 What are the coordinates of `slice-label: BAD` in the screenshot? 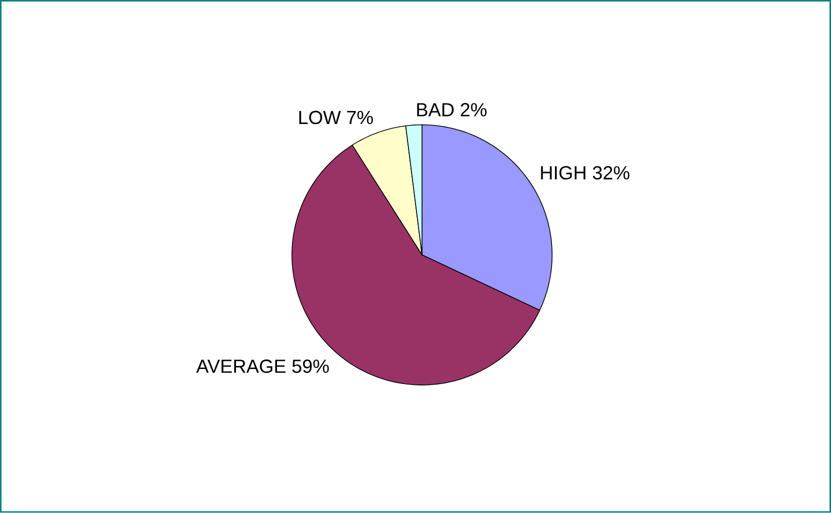 It's located at (435, 109).